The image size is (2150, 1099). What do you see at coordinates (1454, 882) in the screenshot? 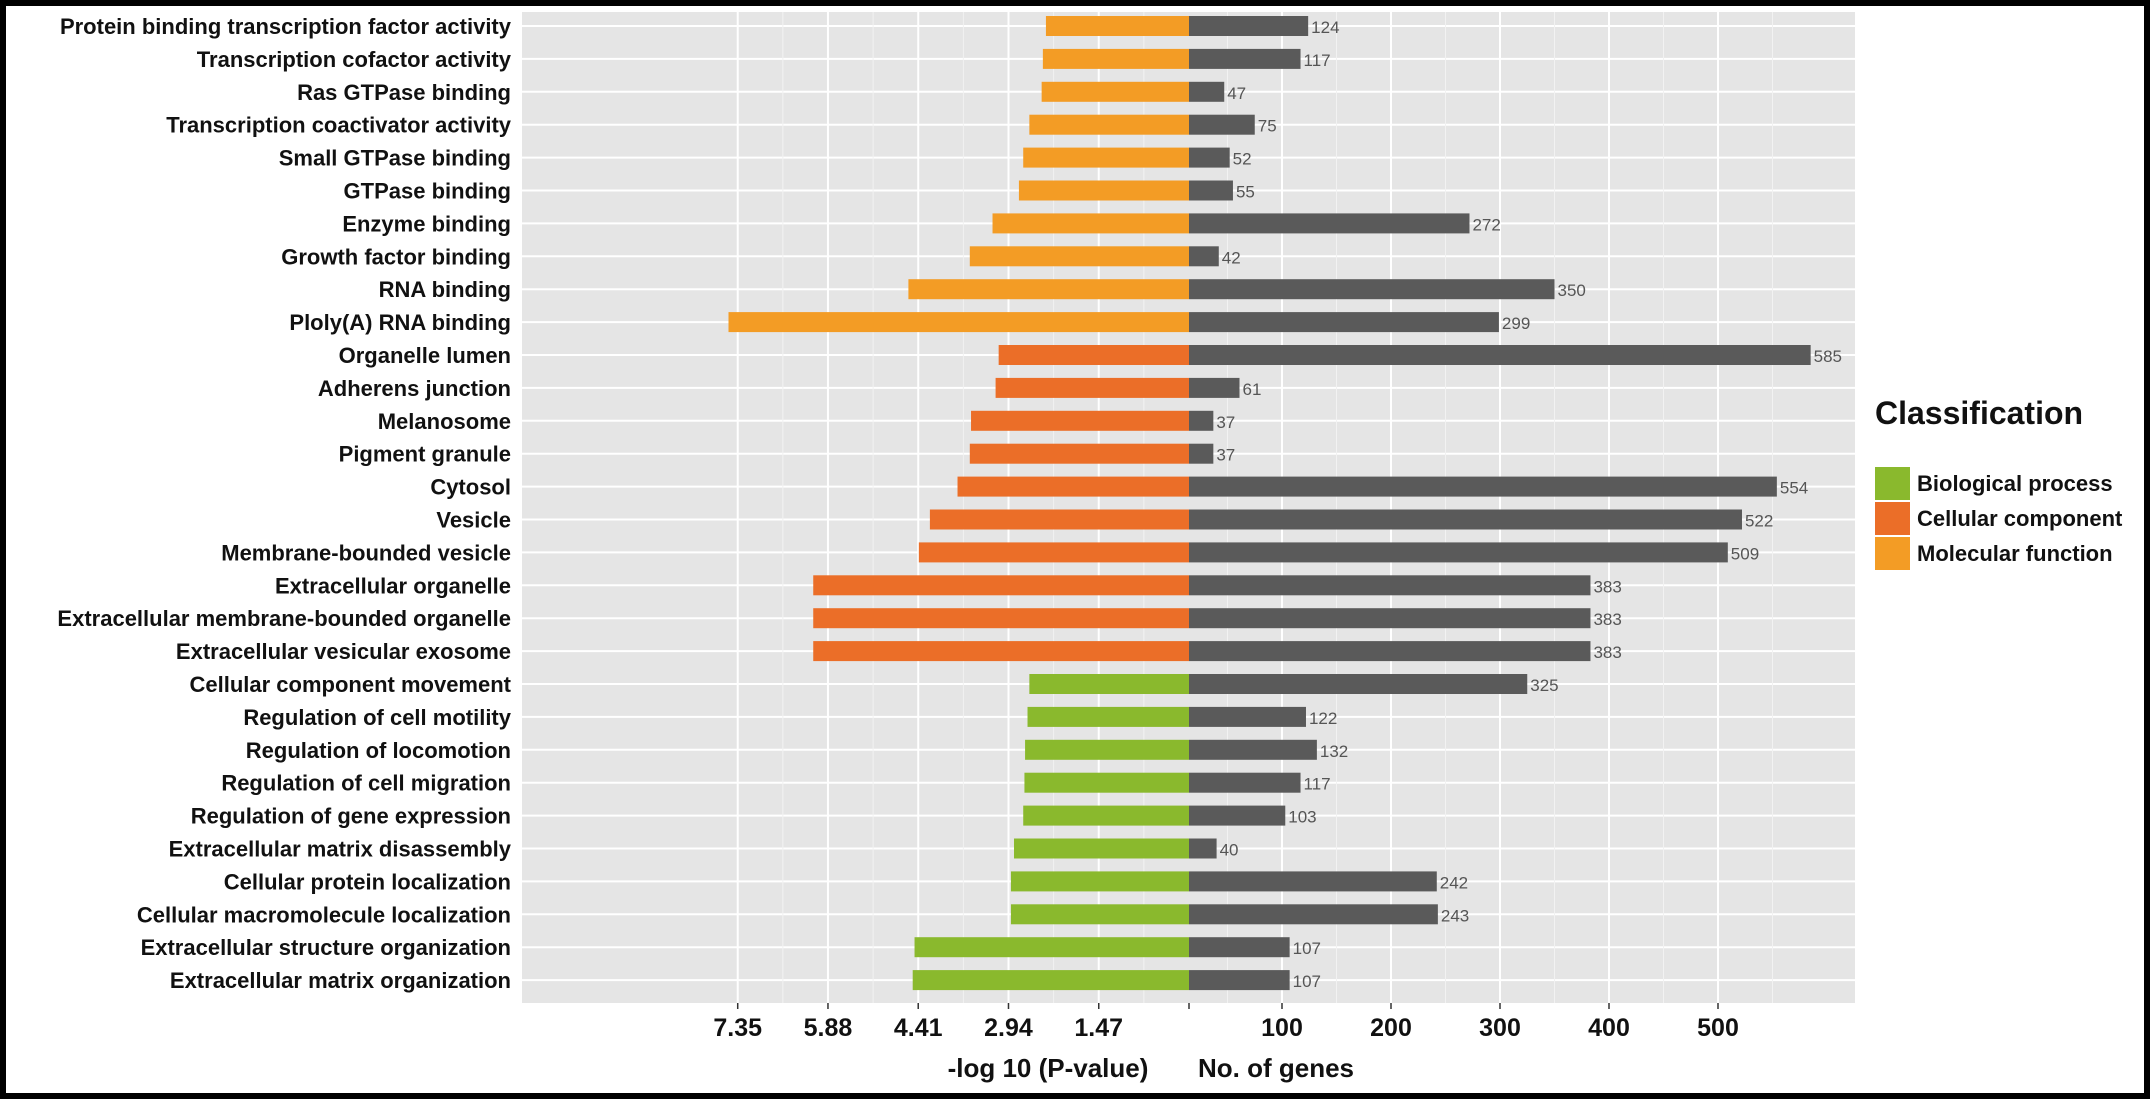
I see `genes-value-label: 242` at bounding box center [1454, 882].